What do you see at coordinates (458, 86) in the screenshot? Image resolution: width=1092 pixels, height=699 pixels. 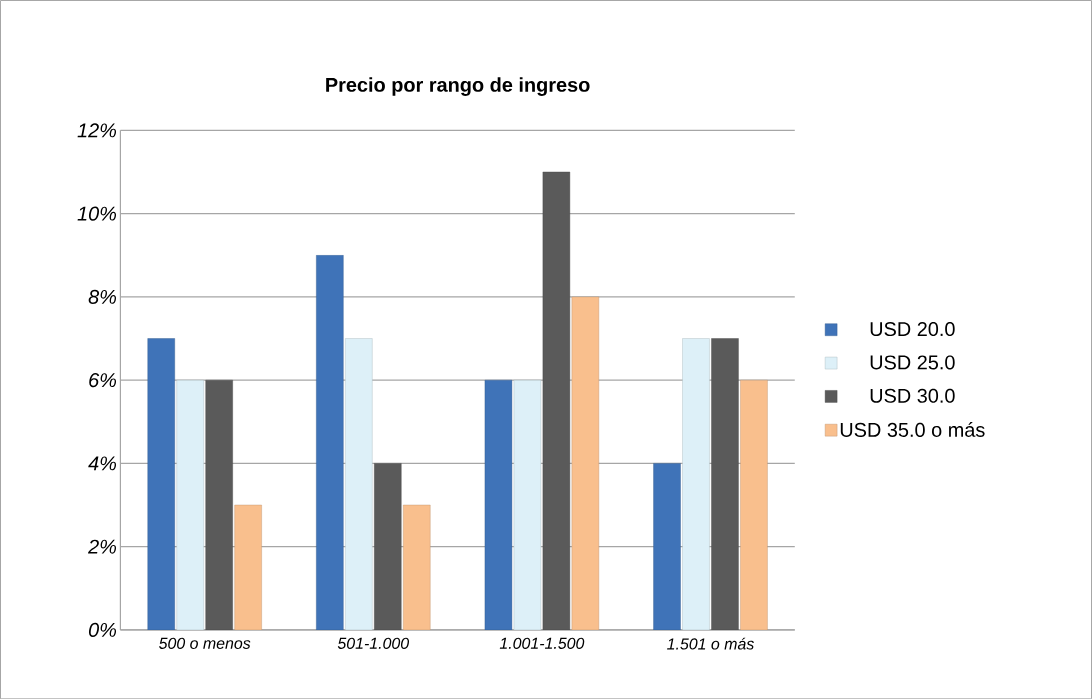 I see `chart-title: Precio por rango de ingreso` at bounding box center [458, 86].